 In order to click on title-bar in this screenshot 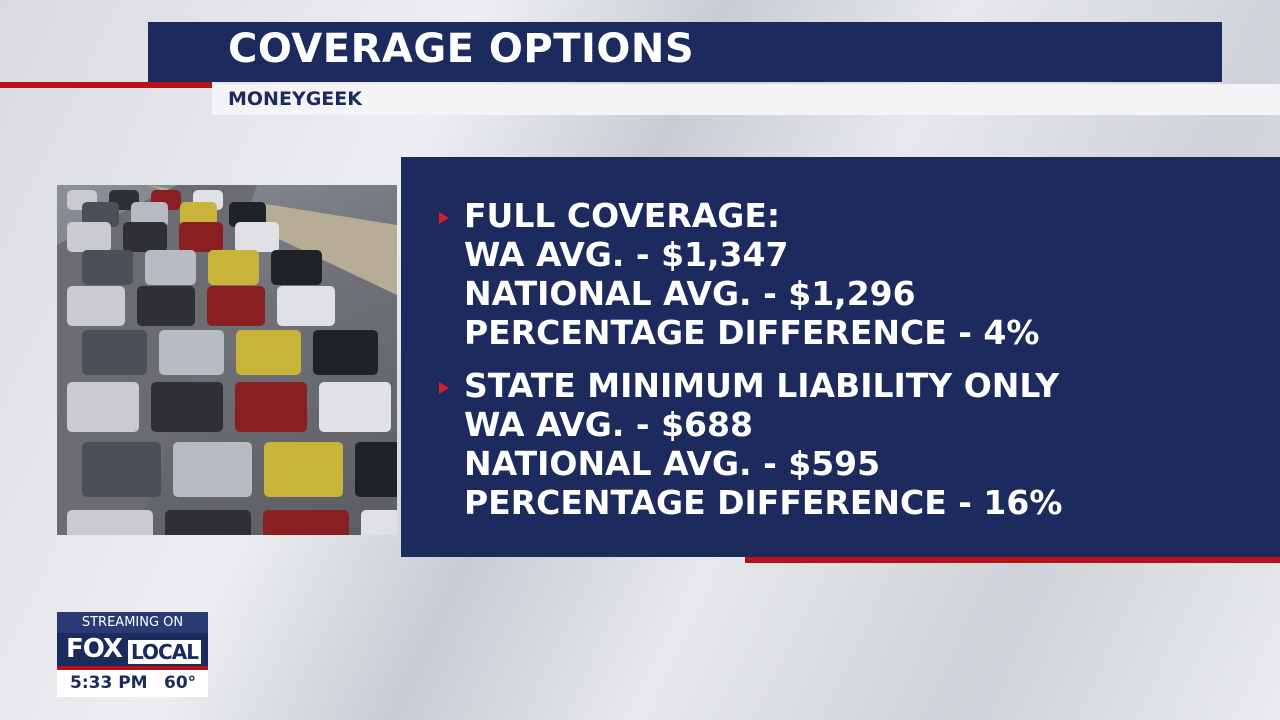, I will do `click(685, 52)`.